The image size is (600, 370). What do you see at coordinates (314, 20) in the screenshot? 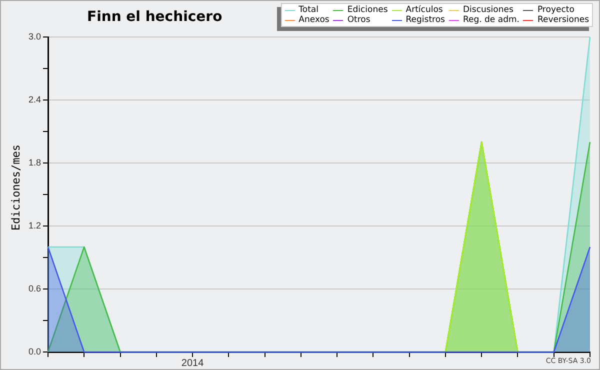
I see `legend-label: Anexos` at bounding box center [314, 20].